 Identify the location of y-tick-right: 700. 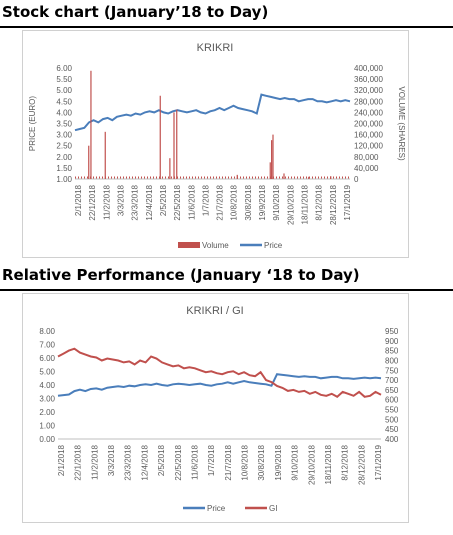
(392, 380).